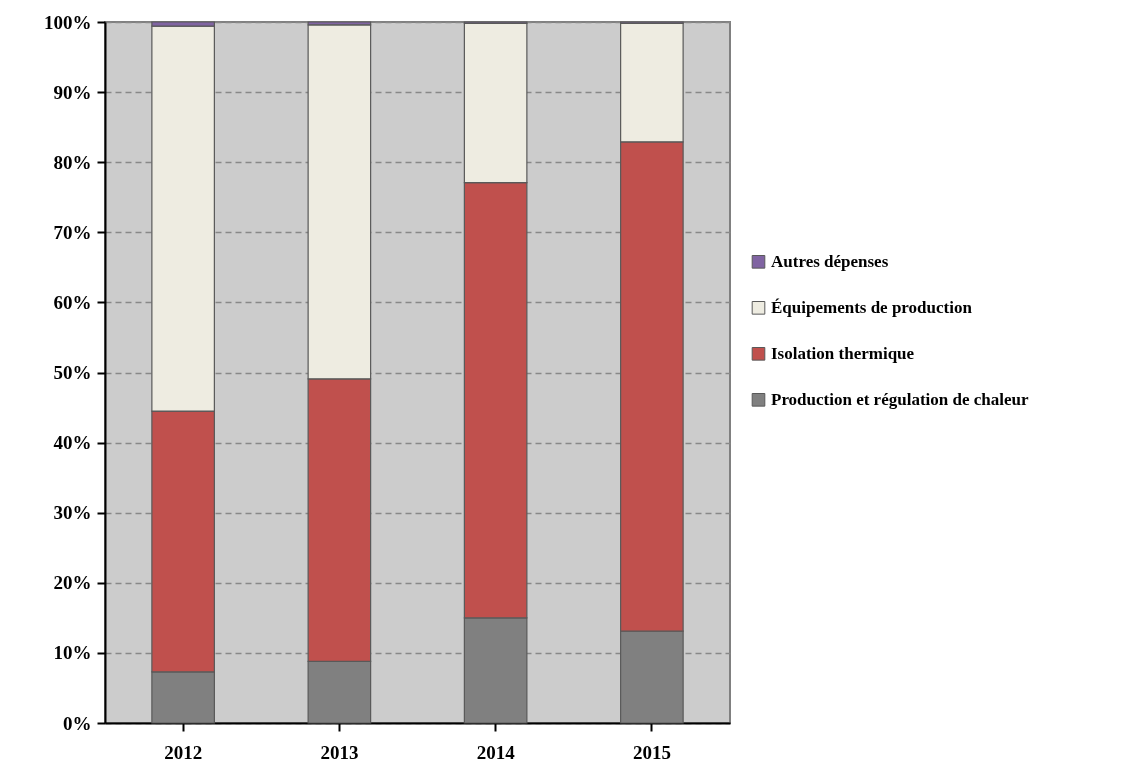  I want to click on y-tick-label: 0%, so click(77, 723).